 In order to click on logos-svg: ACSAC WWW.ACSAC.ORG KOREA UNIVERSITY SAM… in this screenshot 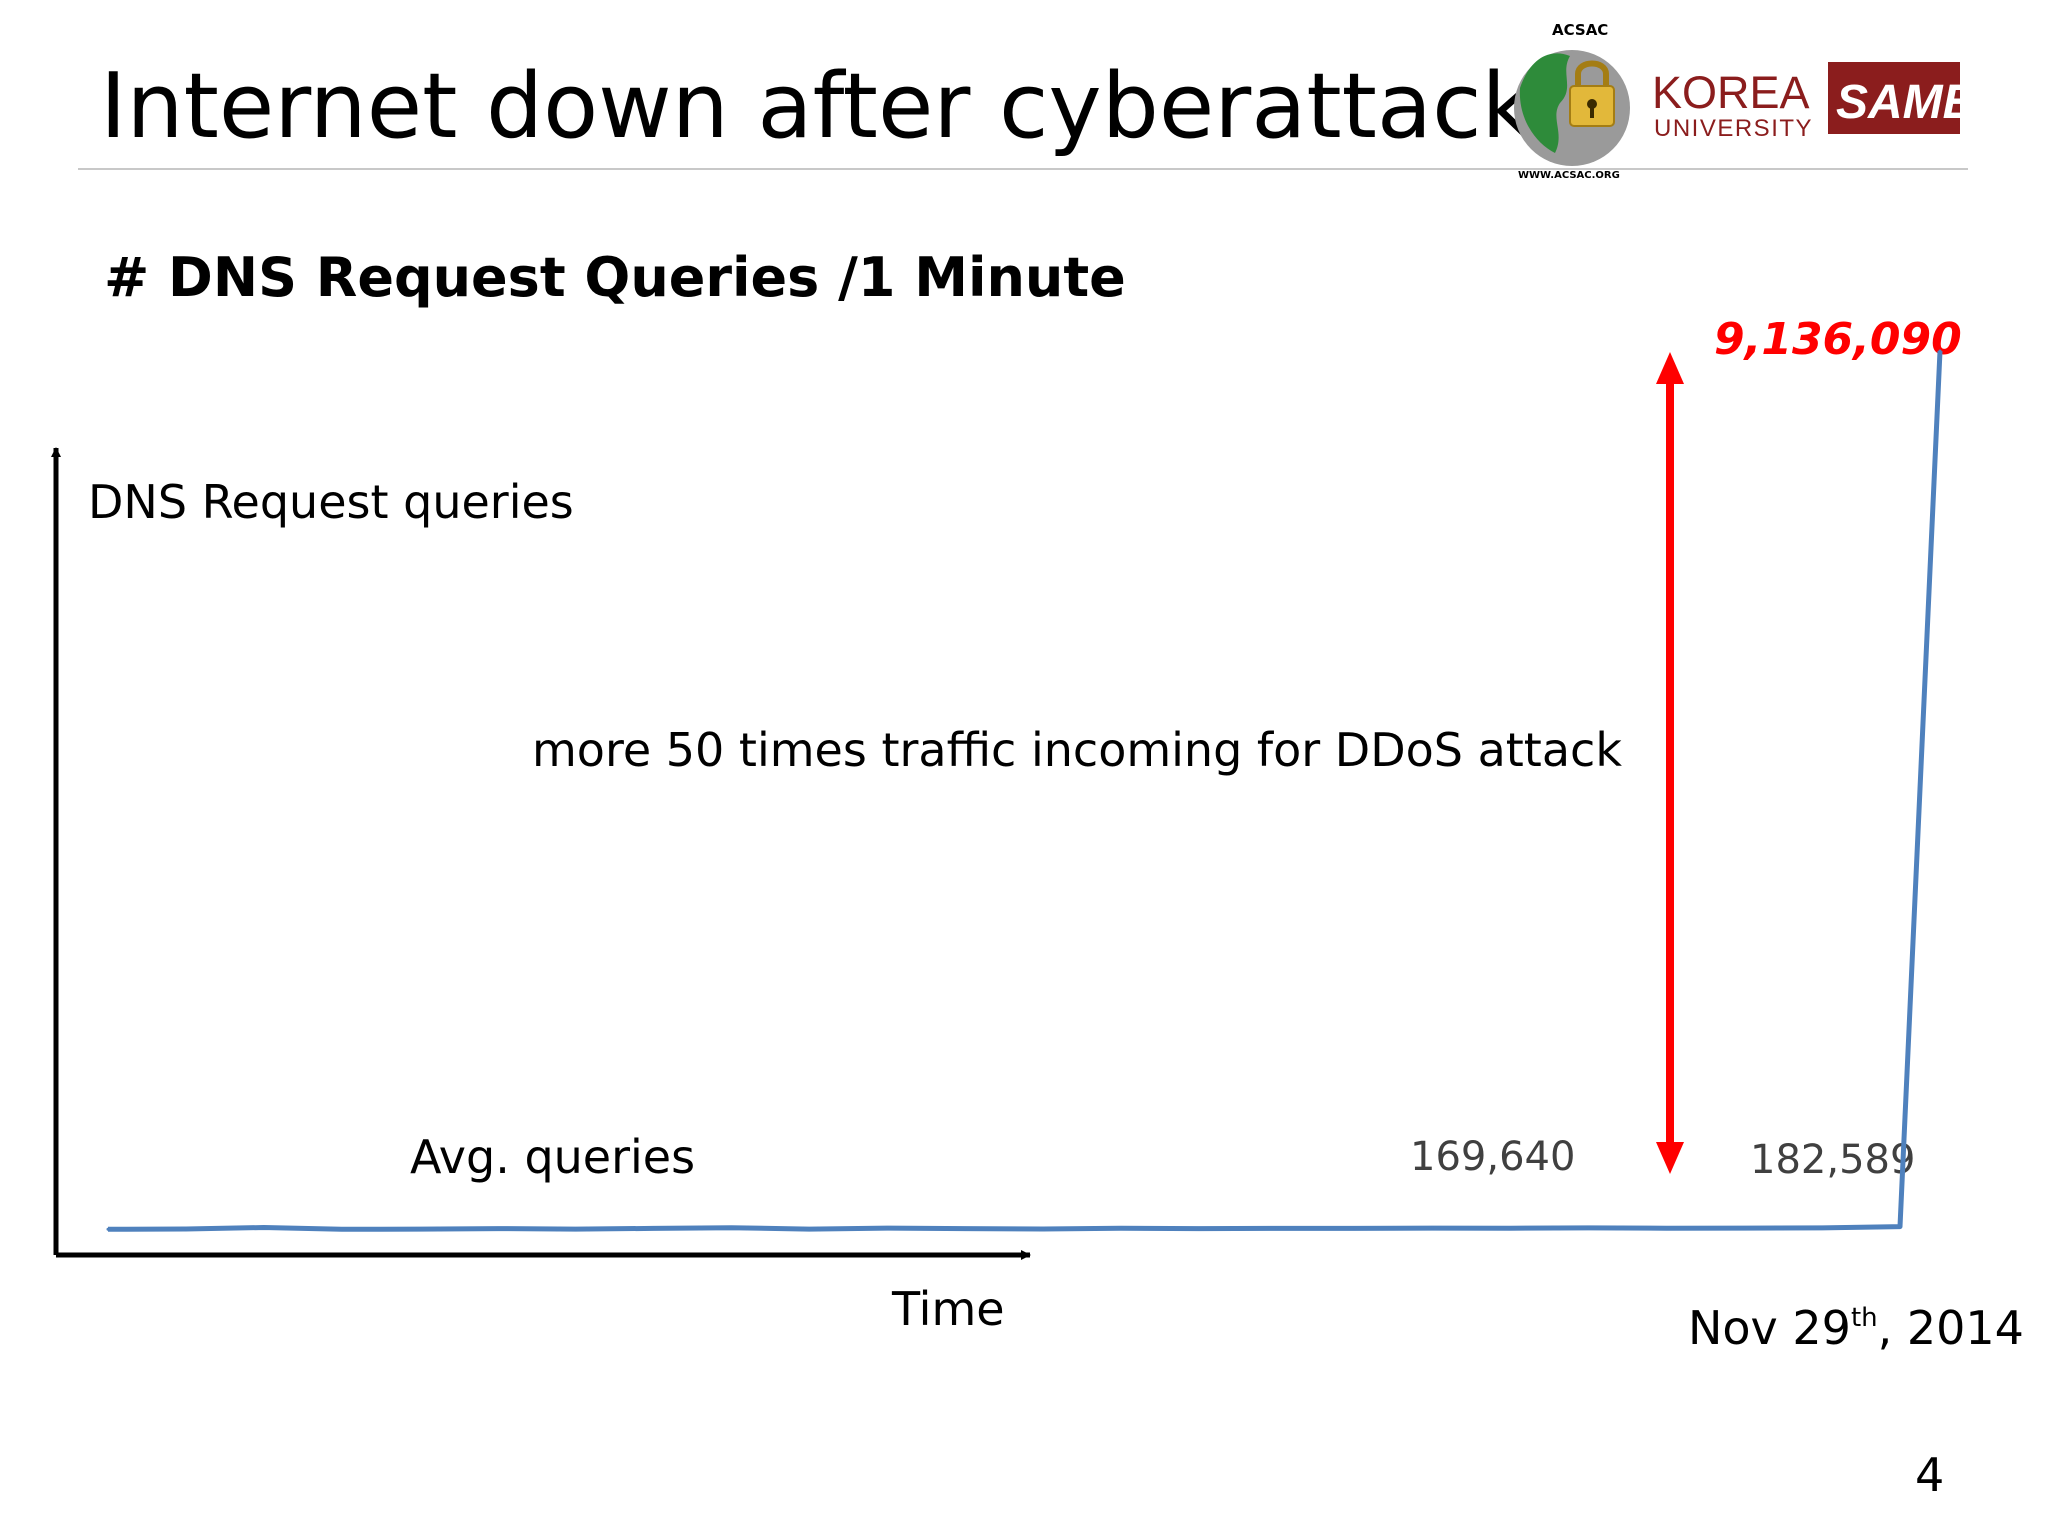, I will do `click(1745, 101)`.